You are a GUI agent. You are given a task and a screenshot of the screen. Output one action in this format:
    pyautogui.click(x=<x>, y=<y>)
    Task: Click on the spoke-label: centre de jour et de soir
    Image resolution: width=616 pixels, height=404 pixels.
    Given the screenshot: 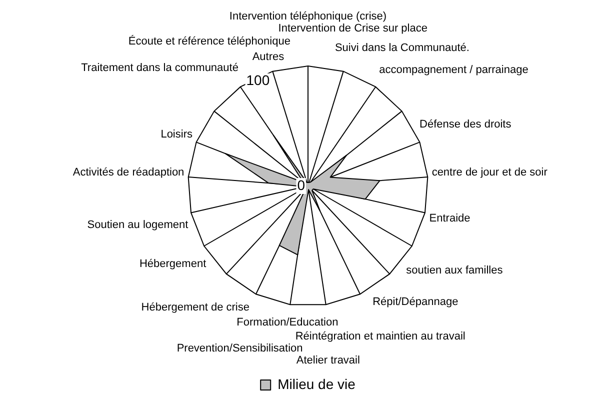 What is the action you would take?
    pyautogui.click(x=490, y=172)
    